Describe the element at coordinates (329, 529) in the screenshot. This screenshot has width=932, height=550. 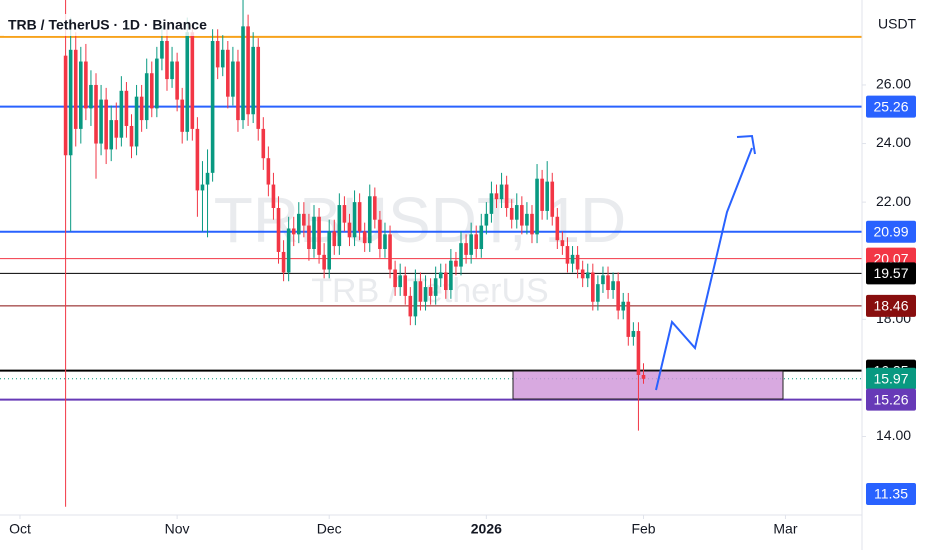
I see `x-tick-label: Dec` at that location.